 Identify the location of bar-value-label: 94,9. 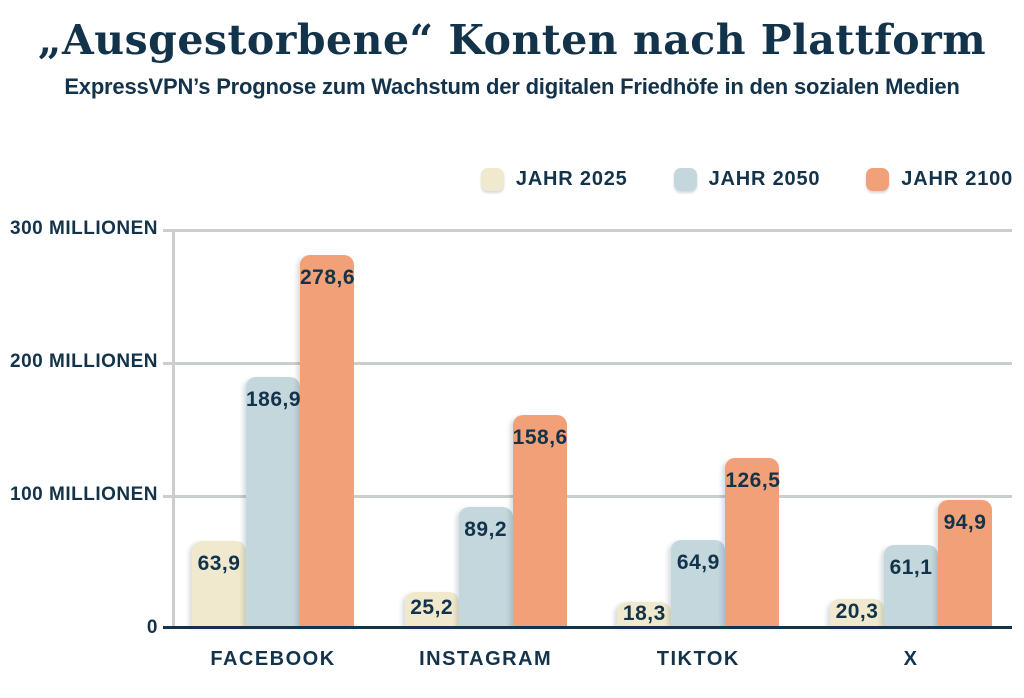
(965, 522).